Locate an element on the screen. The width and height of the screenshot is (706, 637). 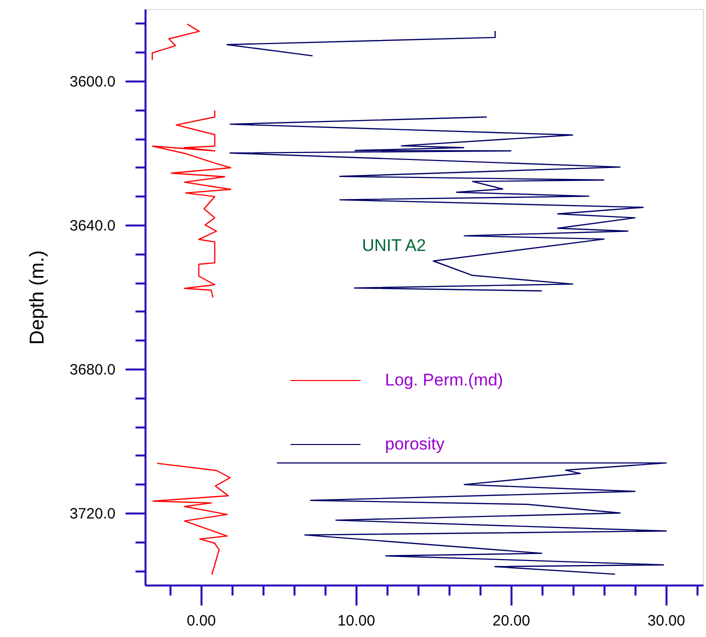
y-axis-title: Depth (m.) is located at coordinates (37, 297).